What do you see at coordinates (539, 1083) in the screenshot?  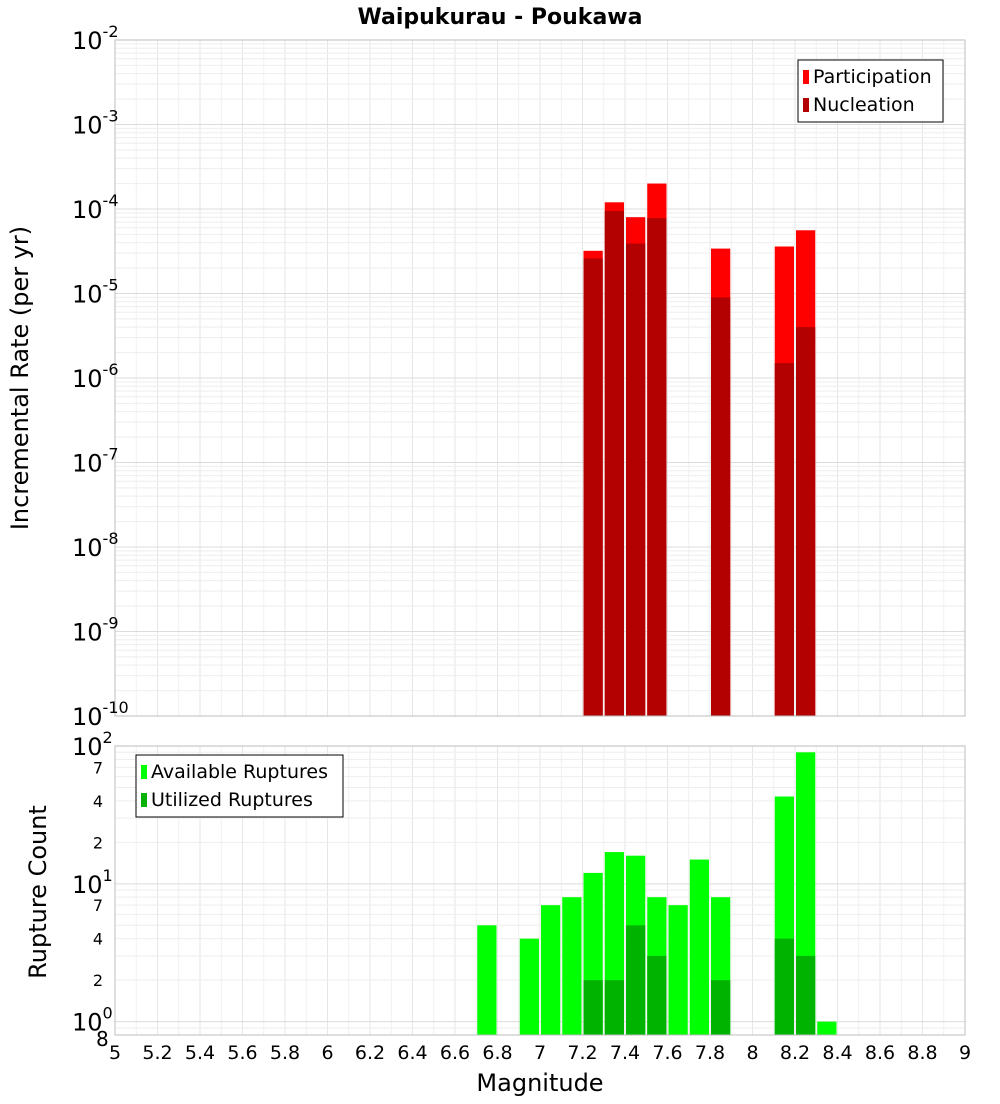 I see `x-axis-label: Magnitude` at bounding box center [539, 1083].